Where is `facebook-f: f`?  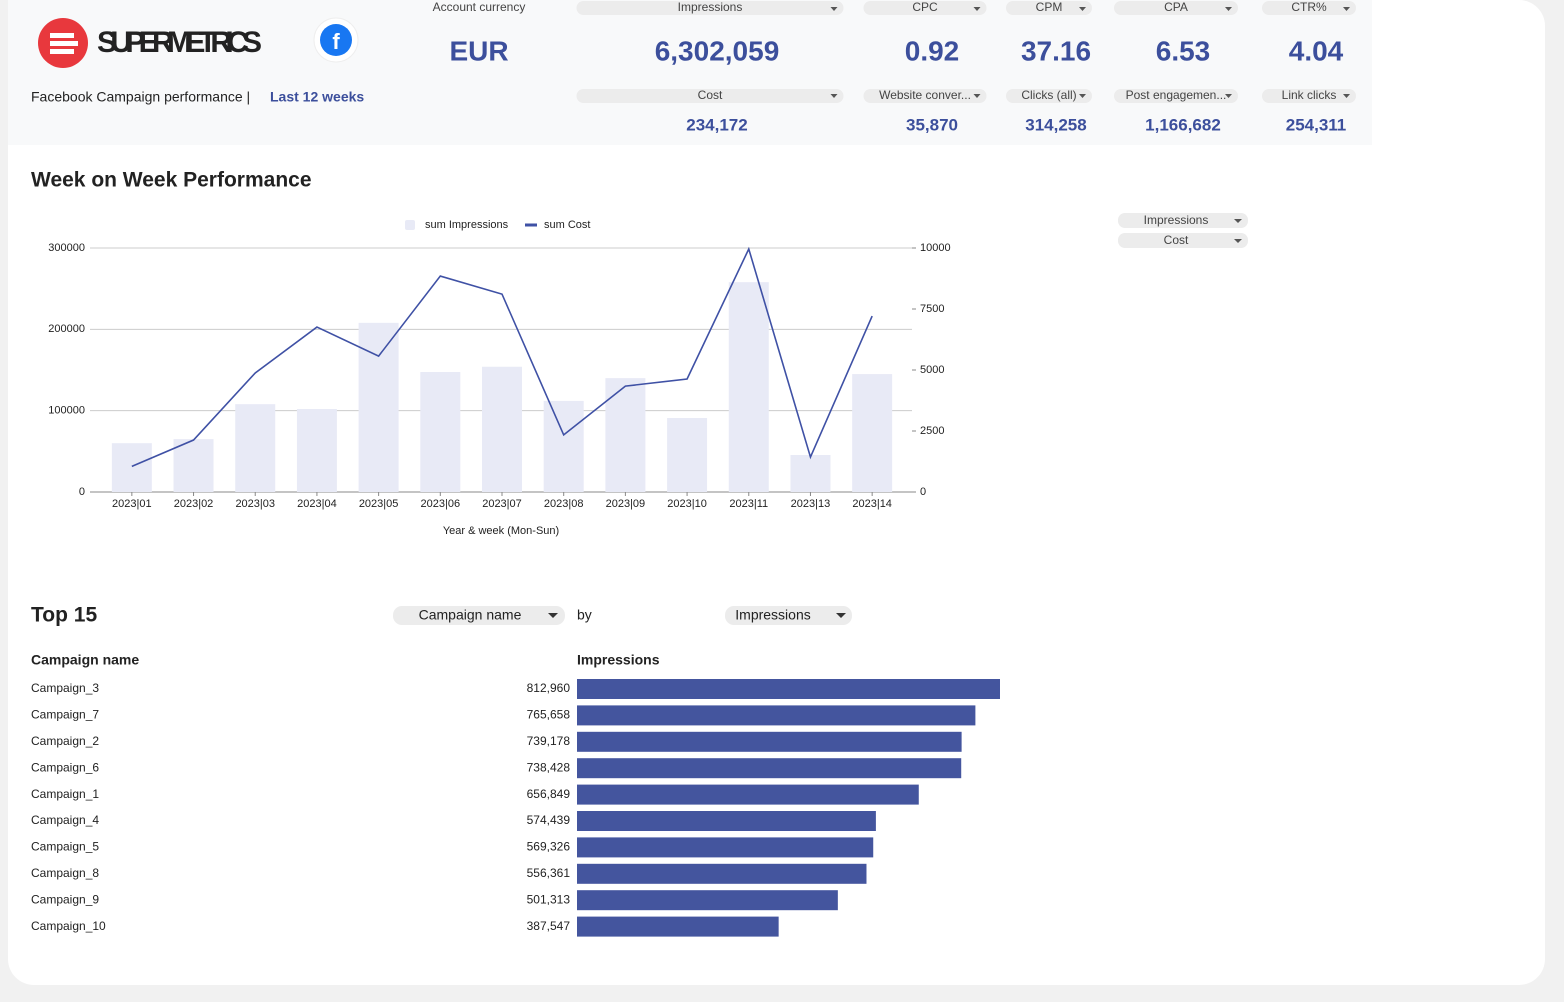 facebook-f: f is located at coordinates (336, 41).